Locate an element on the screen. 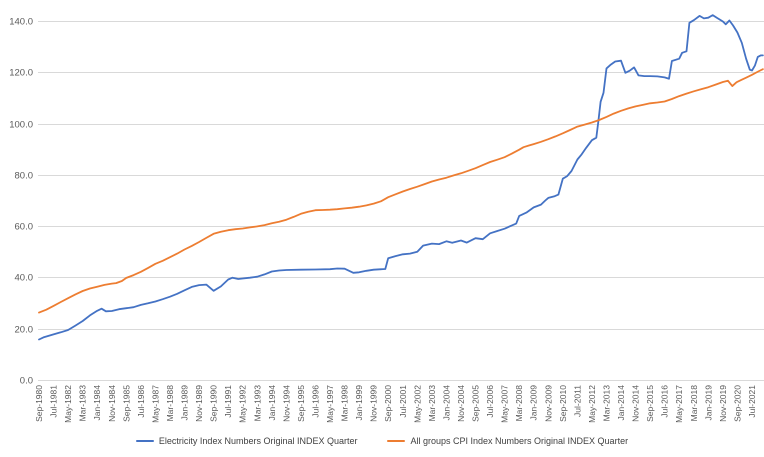  x-axis-tick-label: Jul-2006 is located at coordinates (490, 401).